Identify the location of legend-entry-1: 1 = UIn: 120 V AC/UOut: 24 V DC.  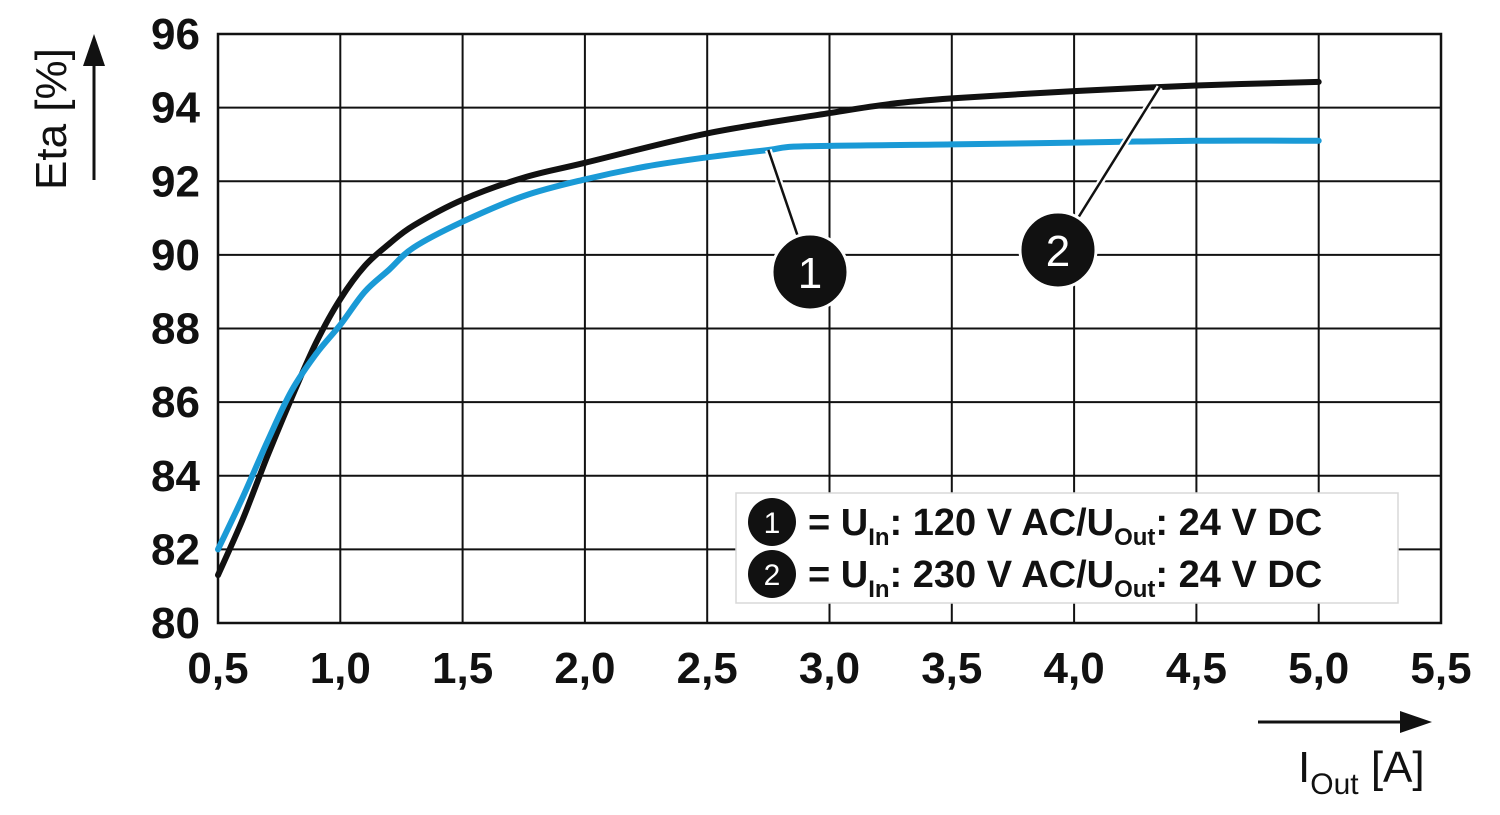
(1035, 524).